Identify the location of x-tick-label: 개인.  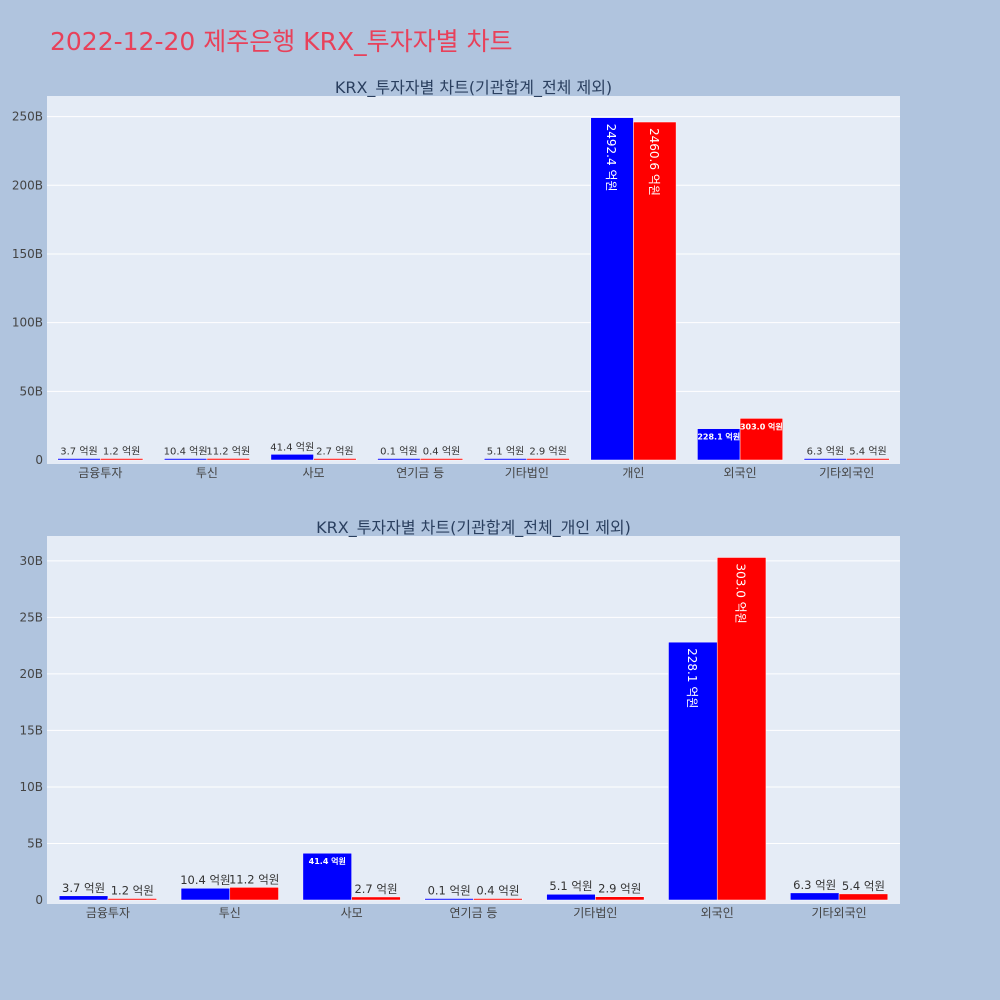
(633, 473).